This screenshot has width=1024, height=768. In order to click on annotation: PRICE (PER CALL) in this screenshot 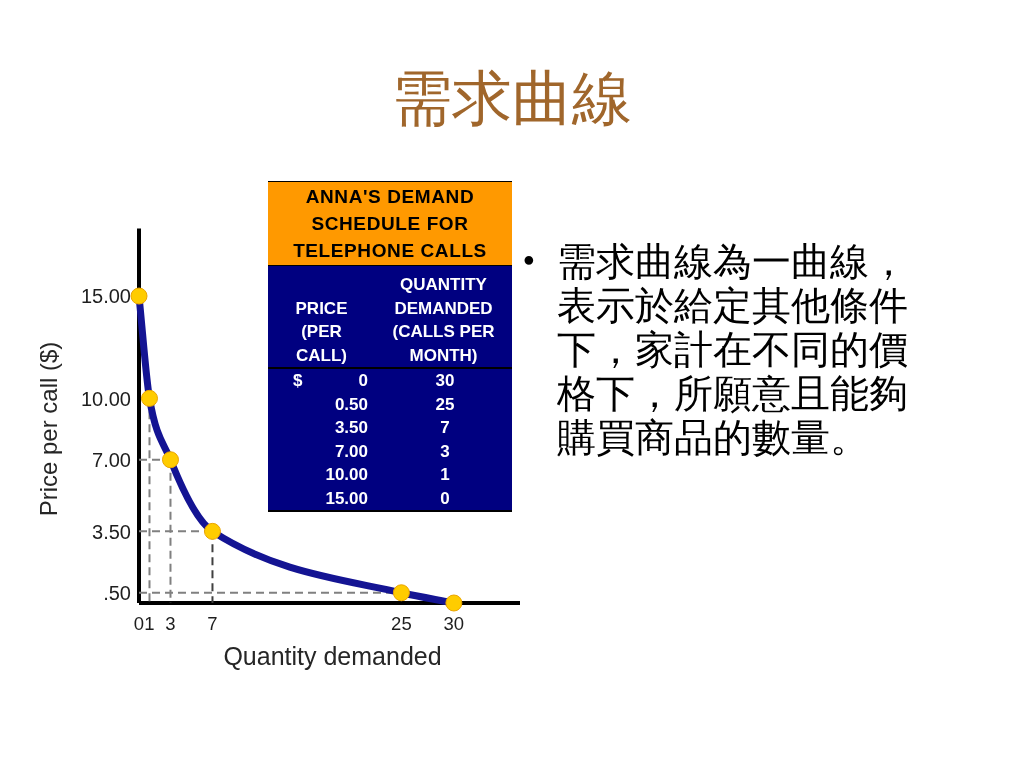, I will do `click(321, 332)`.